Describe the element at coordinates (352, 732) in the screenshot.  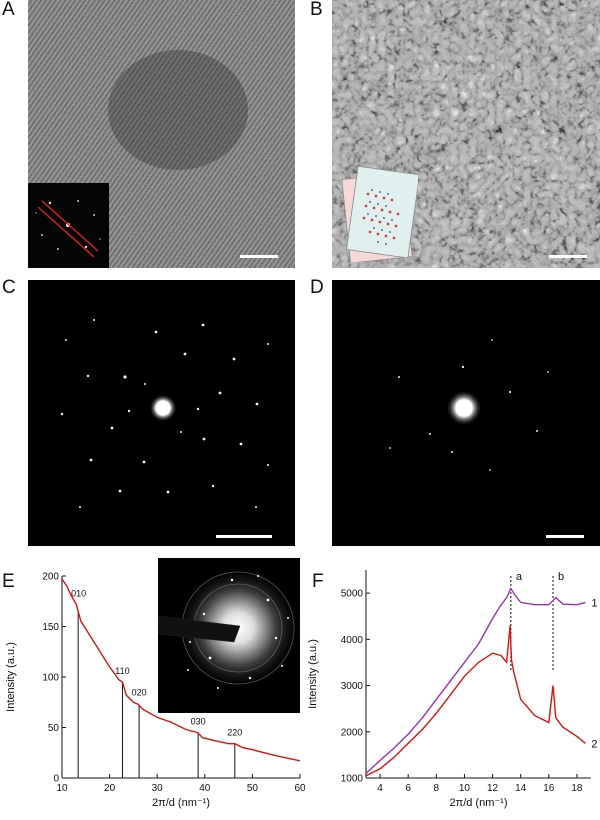
I see `y-tick-label: 2000` at that location.